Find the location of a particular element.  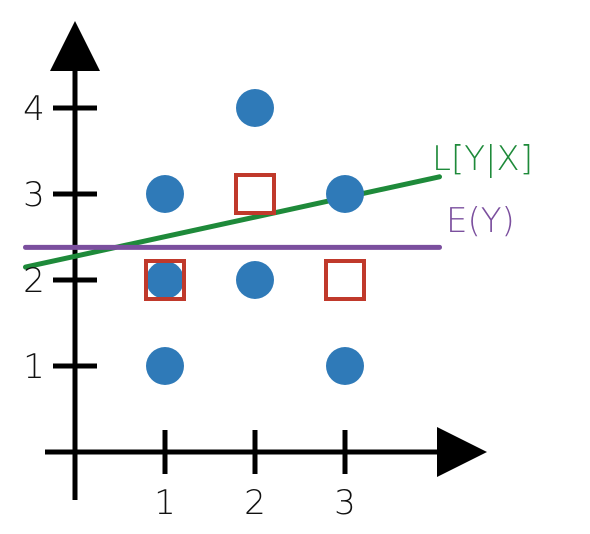

y-tick-label-3: 3 is located at coordinates (34, 195).